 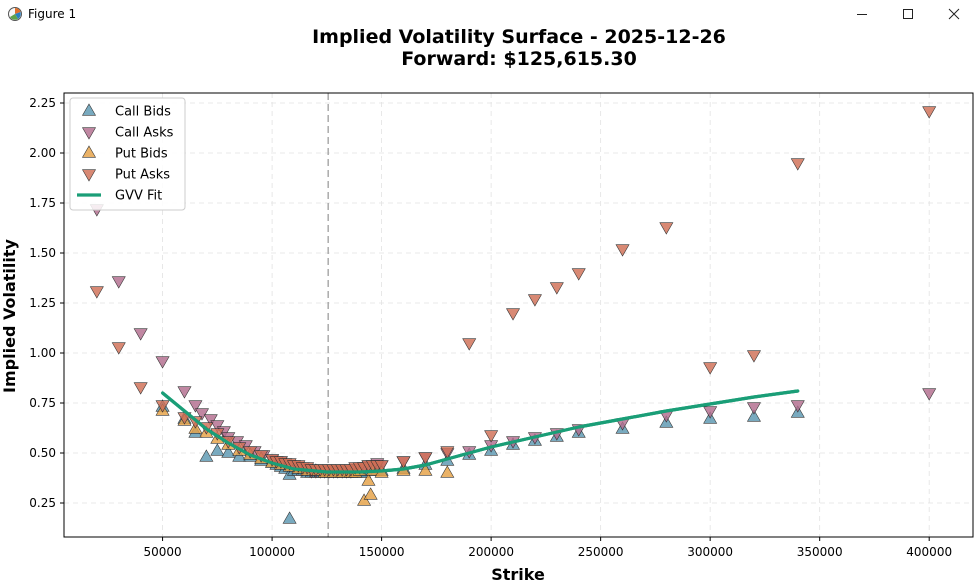 I want to click on y-tick-label: 1.50, so click(x=42, y=253).